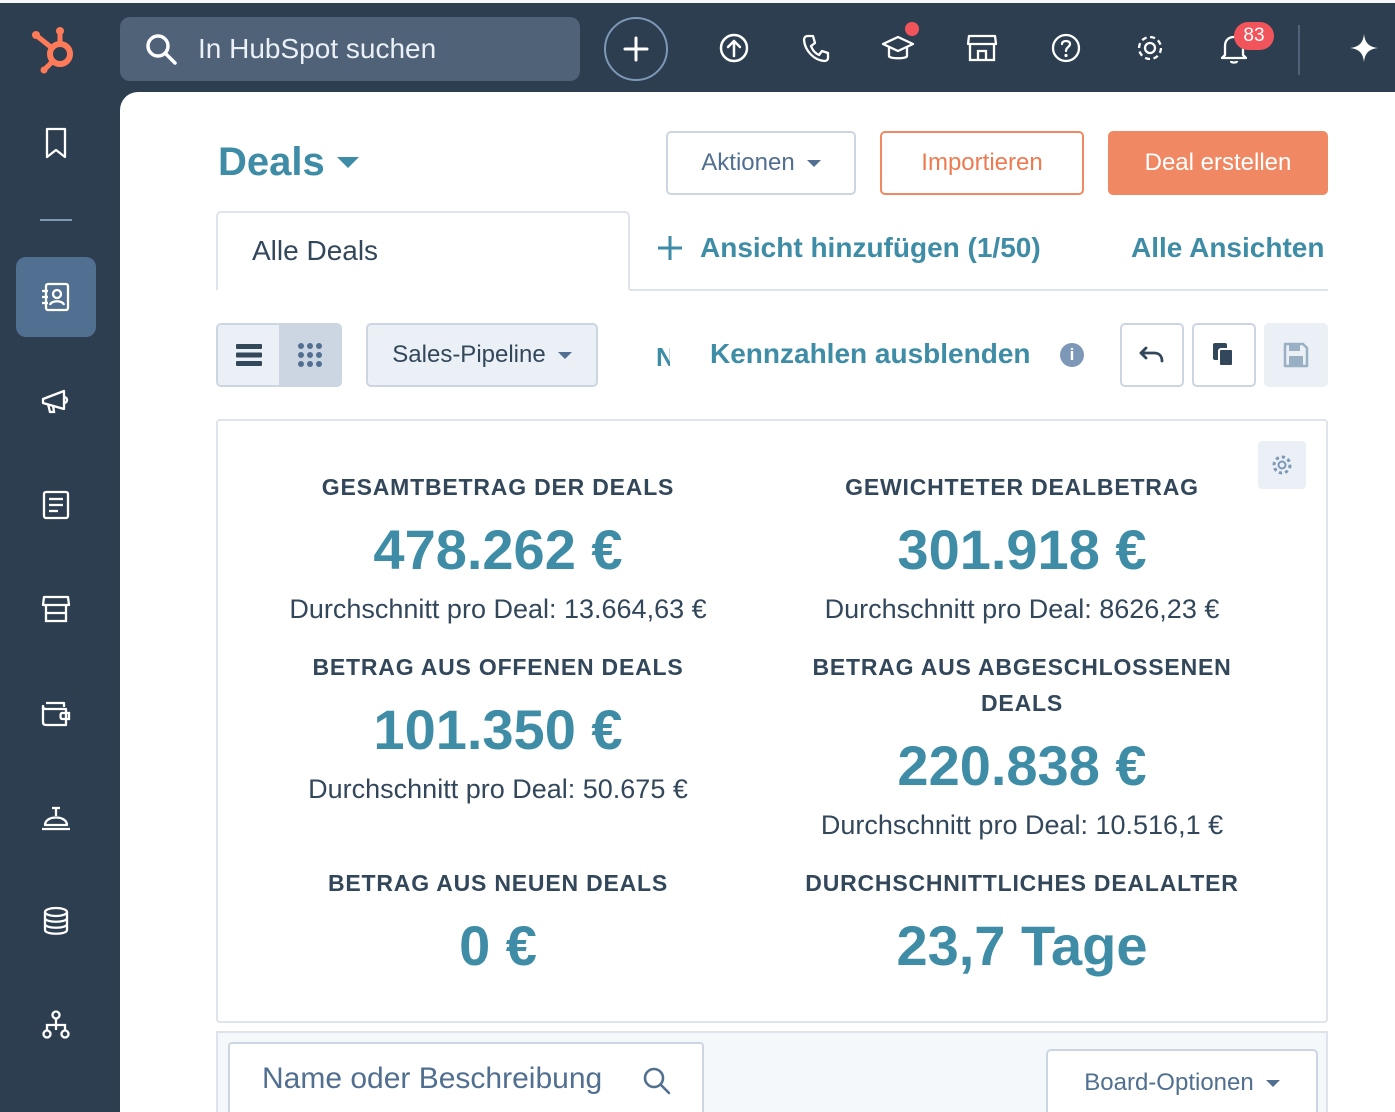  I want to click on kpi-settings-button, so click(1282, 465).